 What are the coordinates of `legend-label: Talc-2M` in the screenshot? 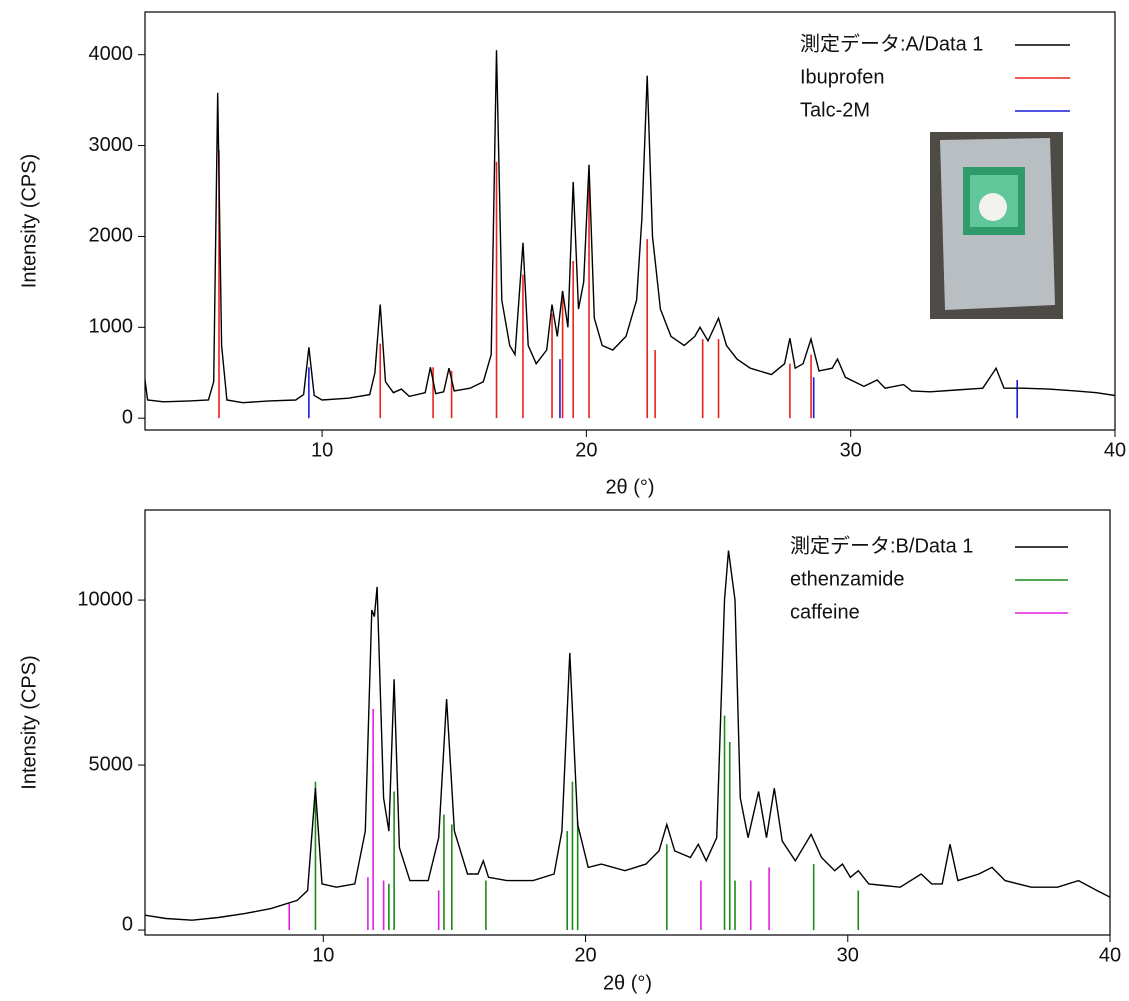 It's located at (835, 110).